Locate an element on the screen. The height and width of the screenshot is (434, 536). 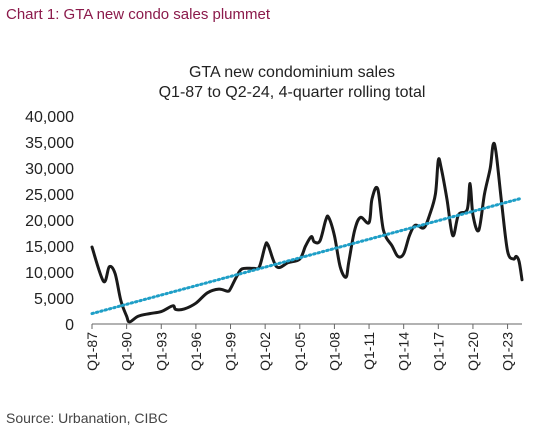
chart-title: GTA new condominium sales is located at coordinates (292, 72).